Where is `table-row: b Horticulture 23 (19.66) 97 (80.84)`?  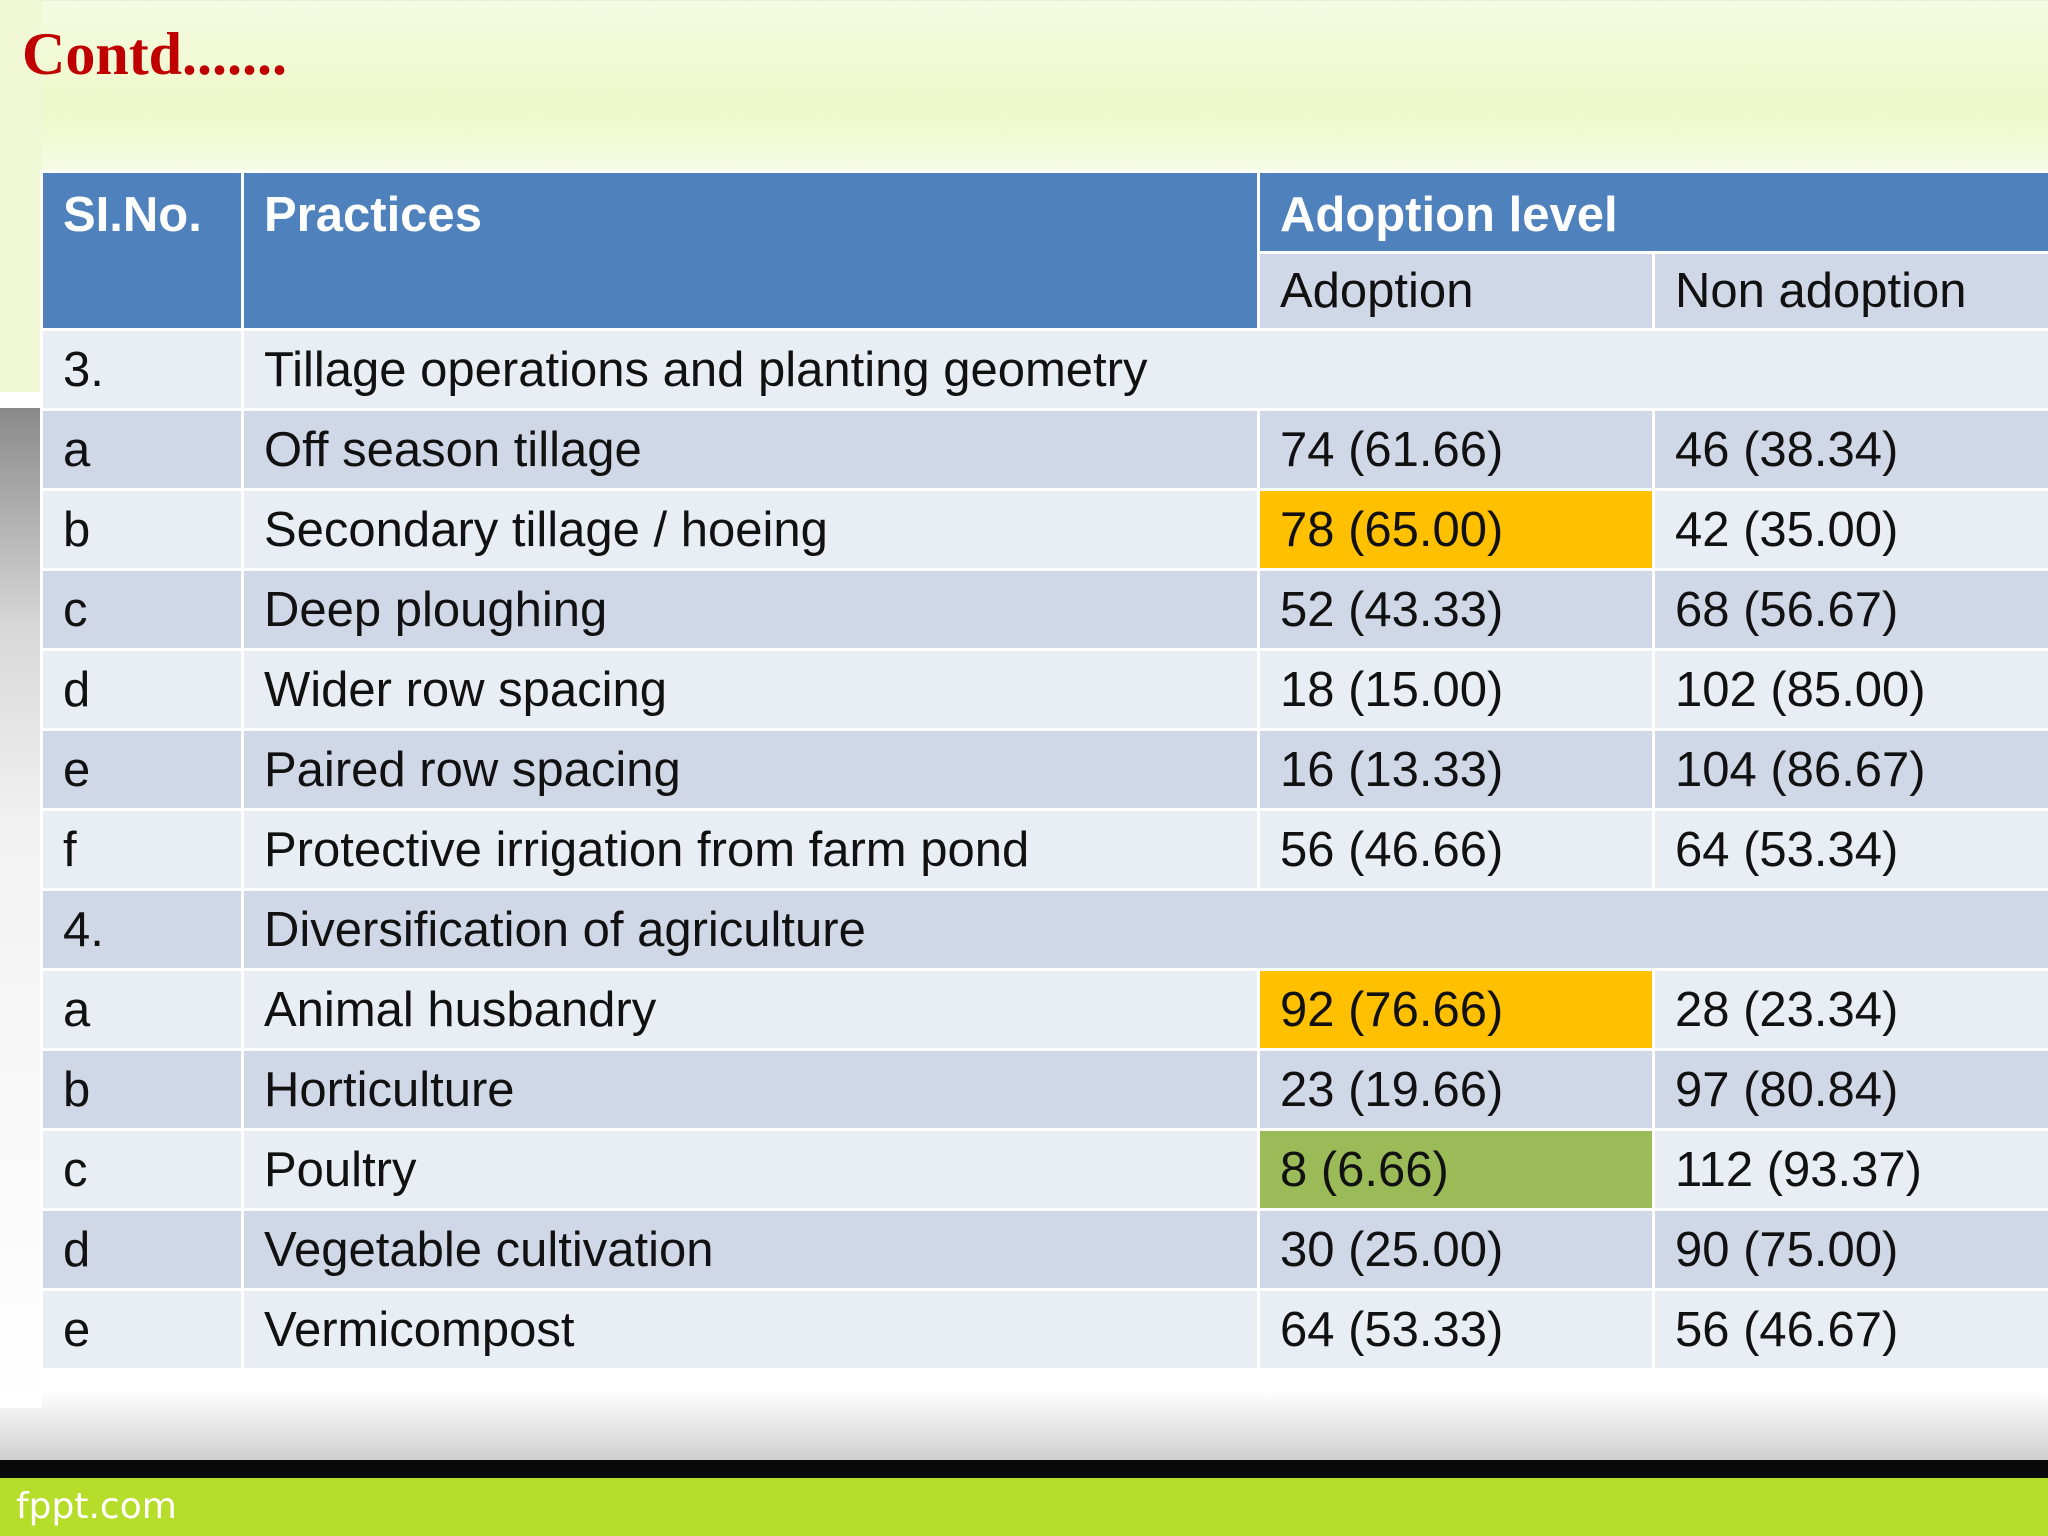 table-row: b Horticulture 23 (19.66) 97 (80.84) is located at coordinates (1044, 1089).